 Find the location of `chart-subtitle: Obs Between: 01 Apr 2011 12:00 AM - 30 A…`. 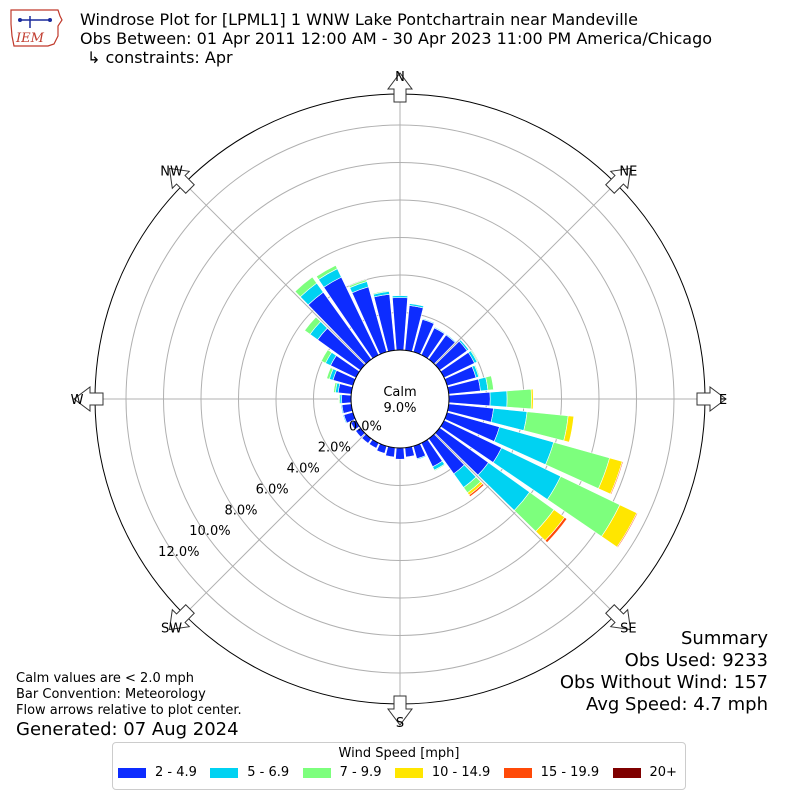

chart-subtitle: Obs Between: 01 Apr 2011 12:00 AM - 30 A… is located at coordinates (396, 38).